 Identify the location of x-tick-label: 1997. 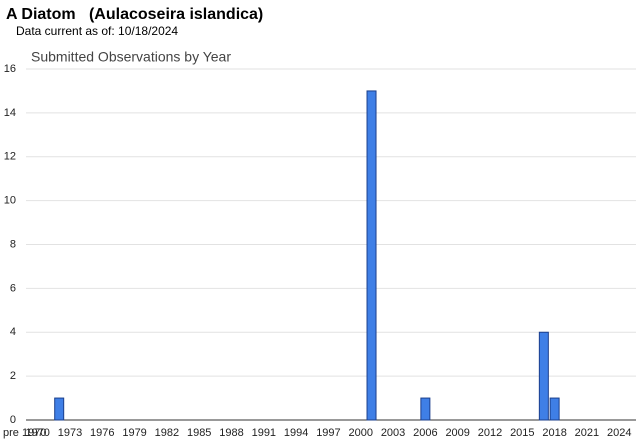
(328, 433).